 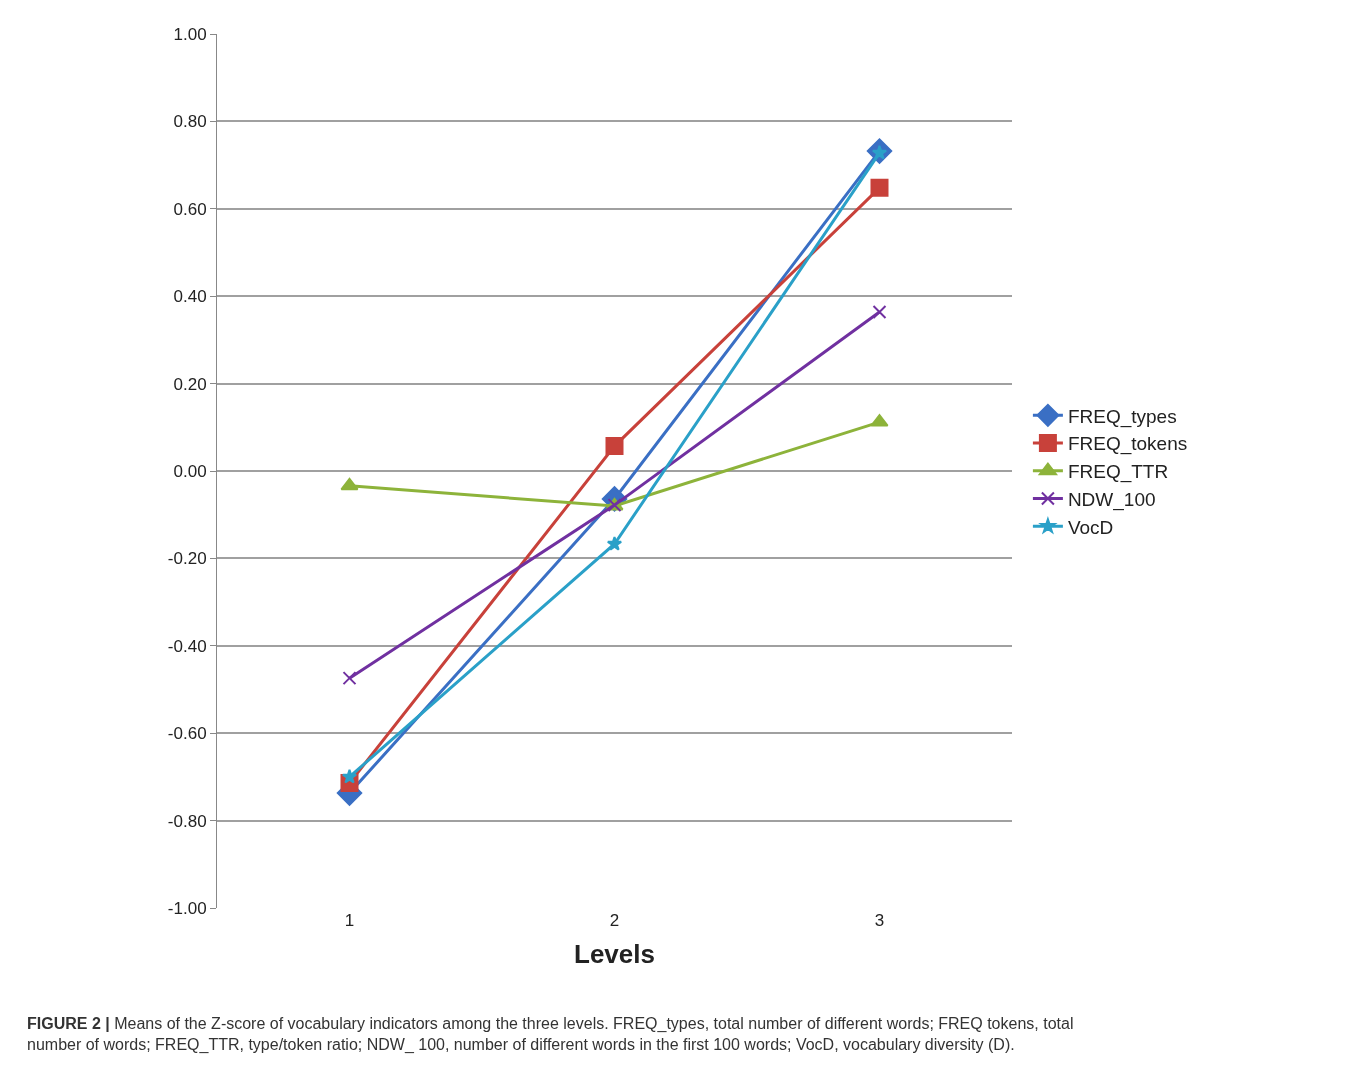 I want to click on y-tick-label: -1.00, so click(x=187, y=908).